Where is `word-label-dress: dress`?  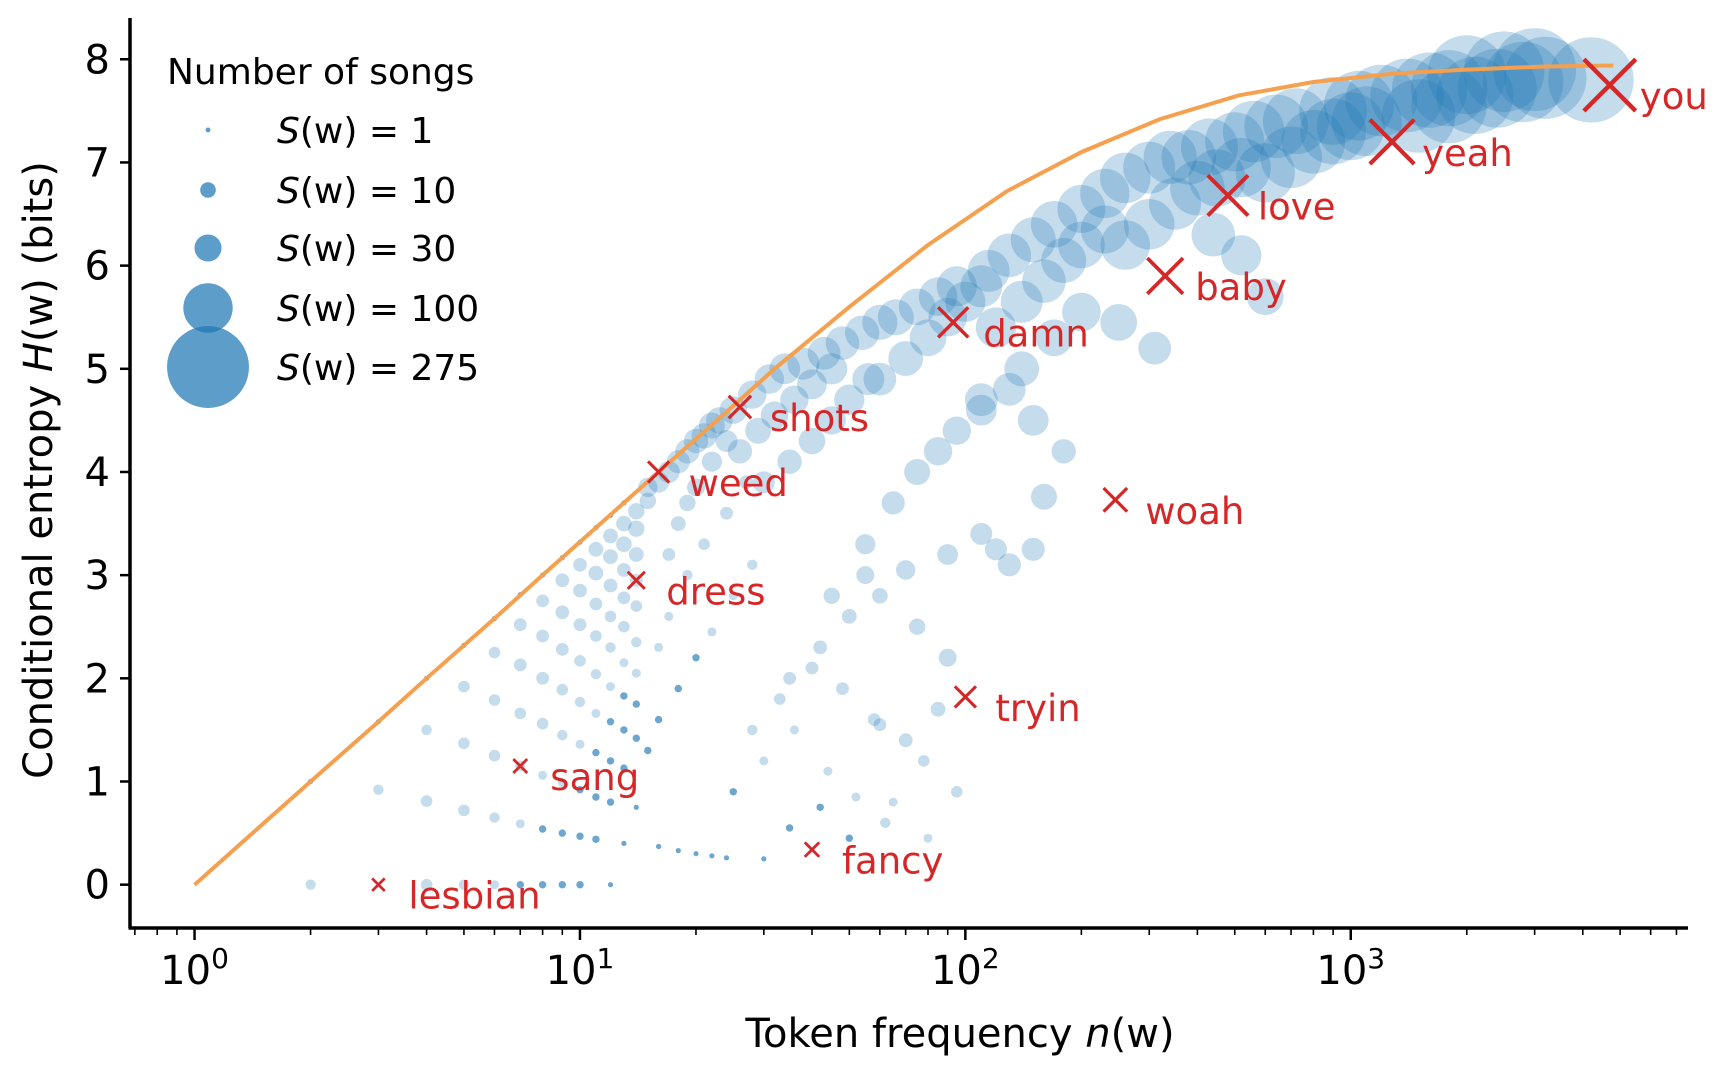 word-label-dress: dress is located at coordinates (715, 591).